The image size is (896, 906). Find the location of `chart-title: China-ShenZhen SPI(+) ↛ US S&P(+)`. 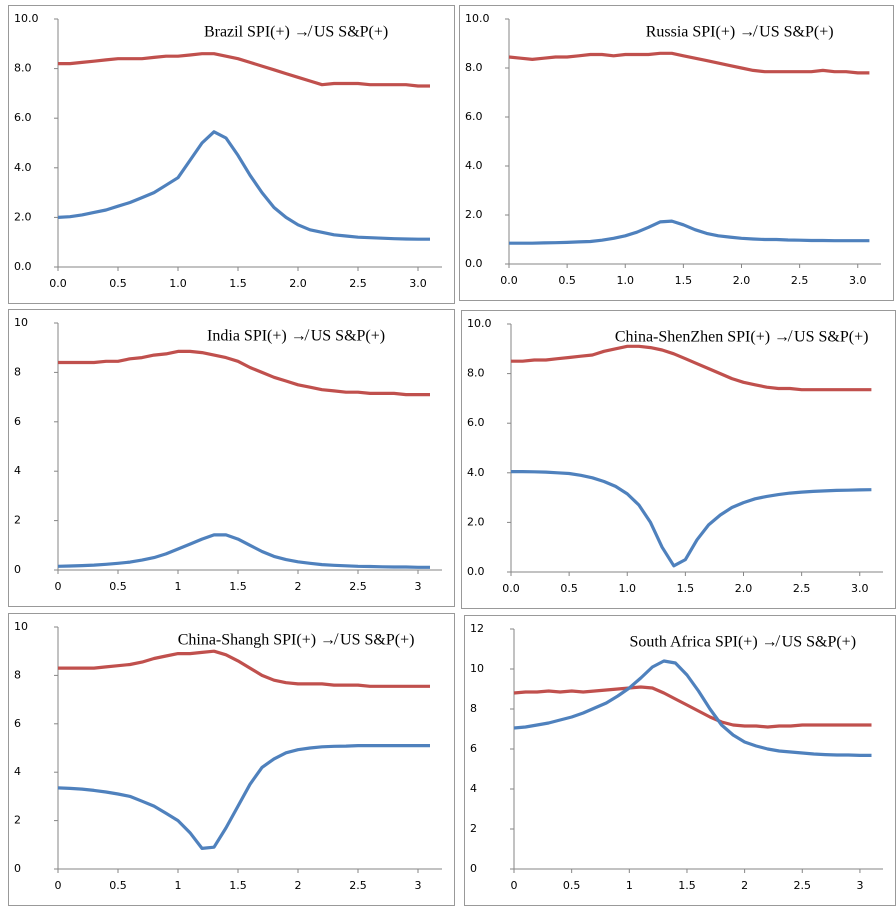

chart-title: China-ShenZhen SPI(+) ↛ US S&P(+) is located at coordinates (742, 337).